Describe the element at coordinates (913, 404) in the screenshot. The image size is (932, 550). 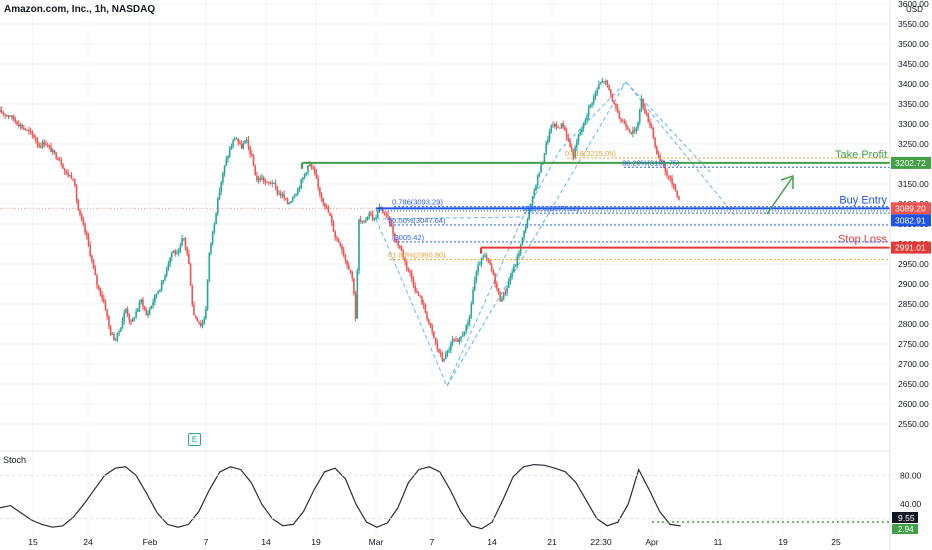
I see `price-tick-label: 2600.00` at that location.